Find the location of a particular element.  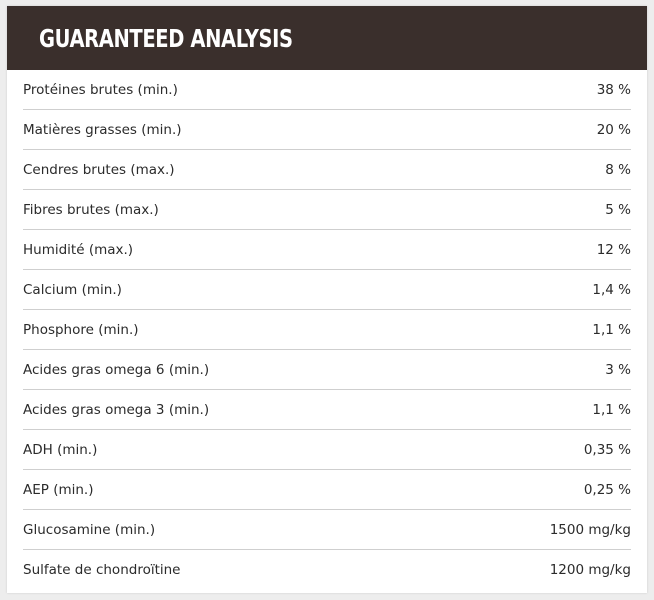

row-value: 1500 mg/kg is located at coordinates (590, 529).